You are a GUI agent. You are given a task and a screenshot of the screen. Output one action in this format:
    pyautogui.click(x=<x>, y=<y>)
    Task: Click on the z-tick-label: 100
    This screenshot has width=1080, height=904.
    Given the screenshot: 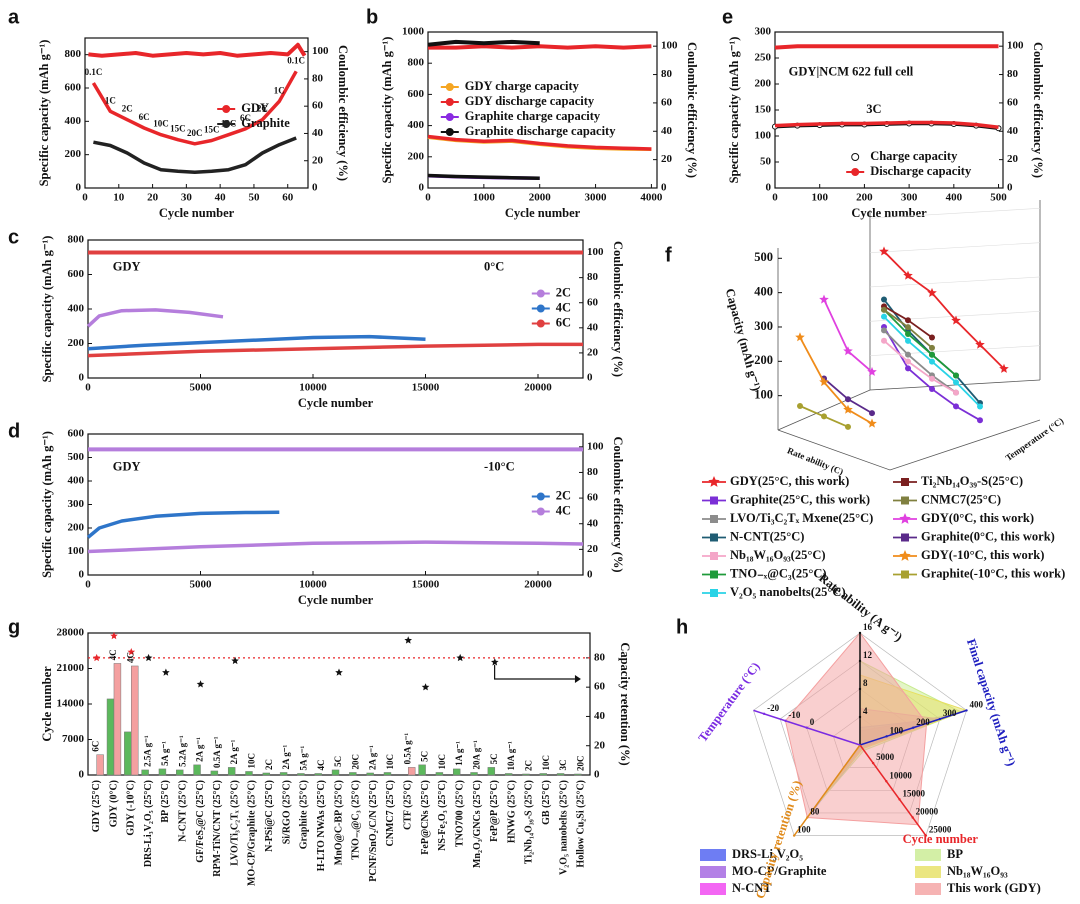 What is the action you would take?
    pyautogui.click(x=763, y=395)
    